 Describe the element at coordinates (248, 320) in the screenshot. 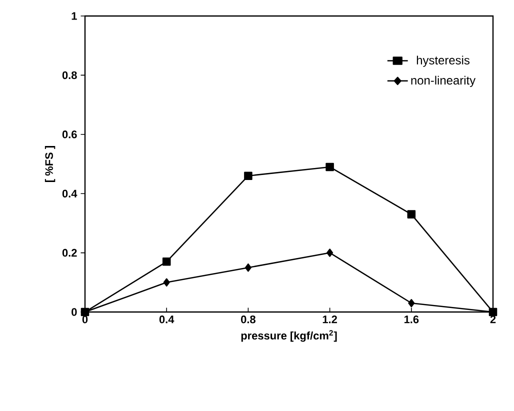

I see `x-tick-label: 0.8` at that location.